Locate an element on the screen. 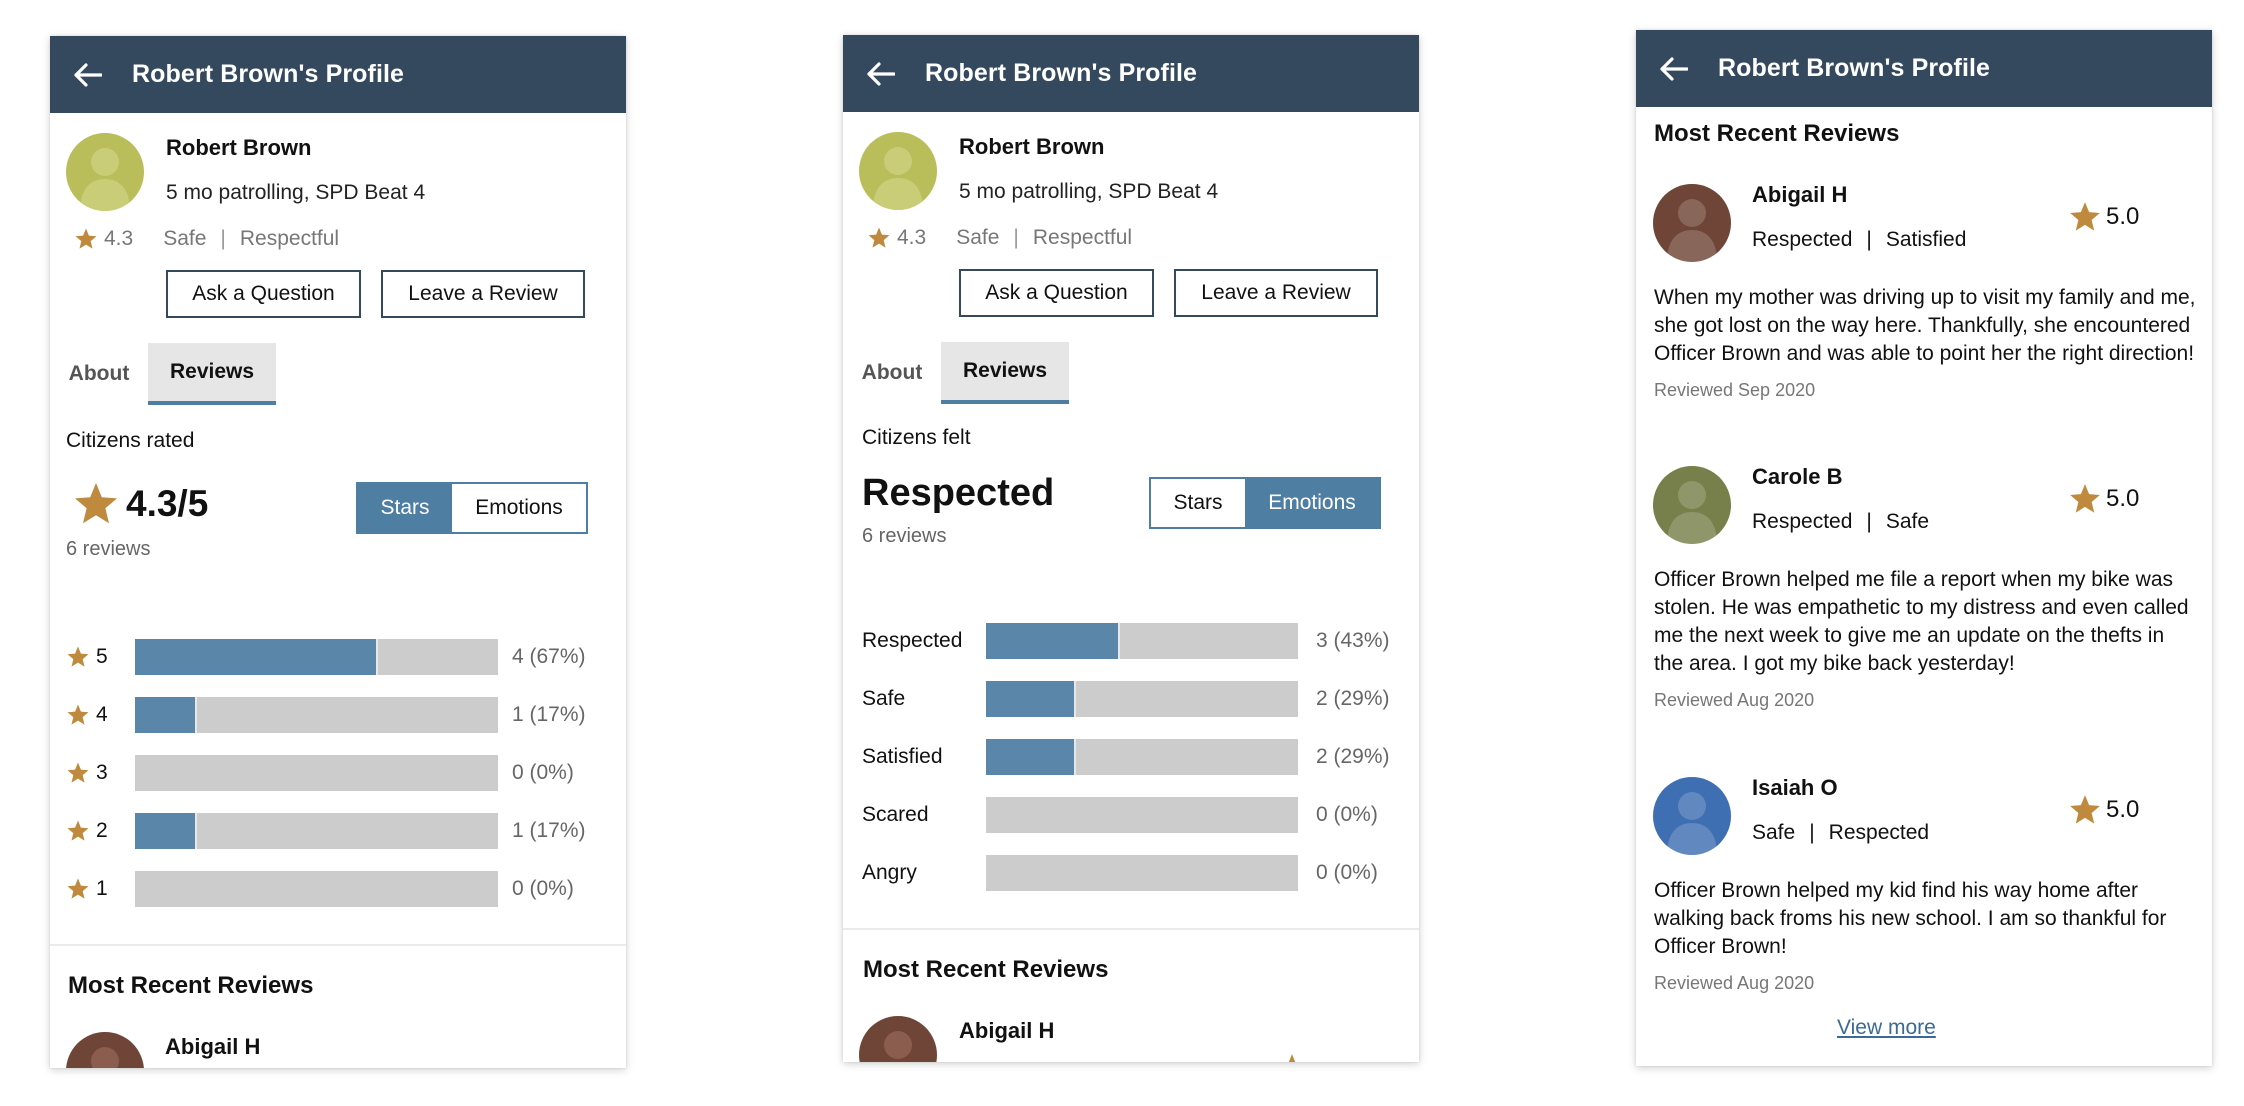  review-count: 6 reviews is located at coordinates (108, 549).